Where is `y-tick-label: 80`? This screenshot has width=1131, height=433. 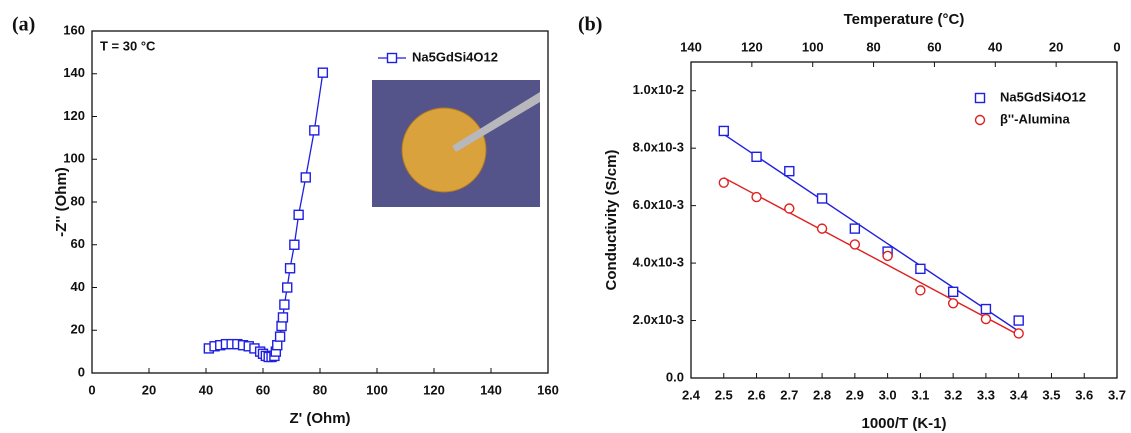 y-tick-label: 80 is located at coordinates (78, 200).